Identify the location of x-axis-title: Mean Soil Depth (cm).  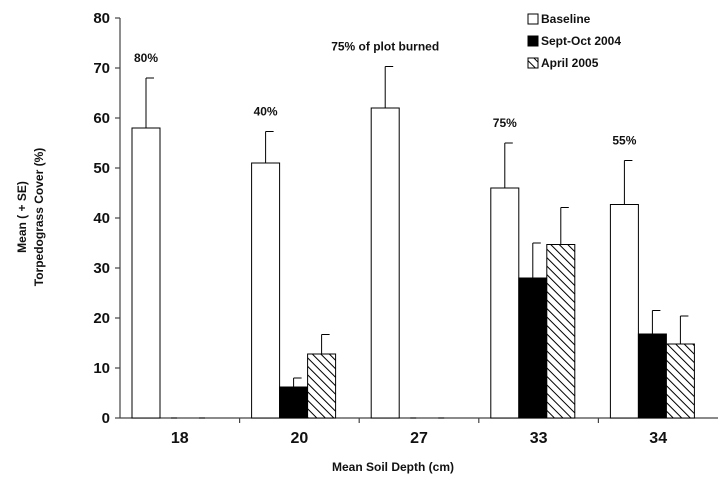
(393, 467).